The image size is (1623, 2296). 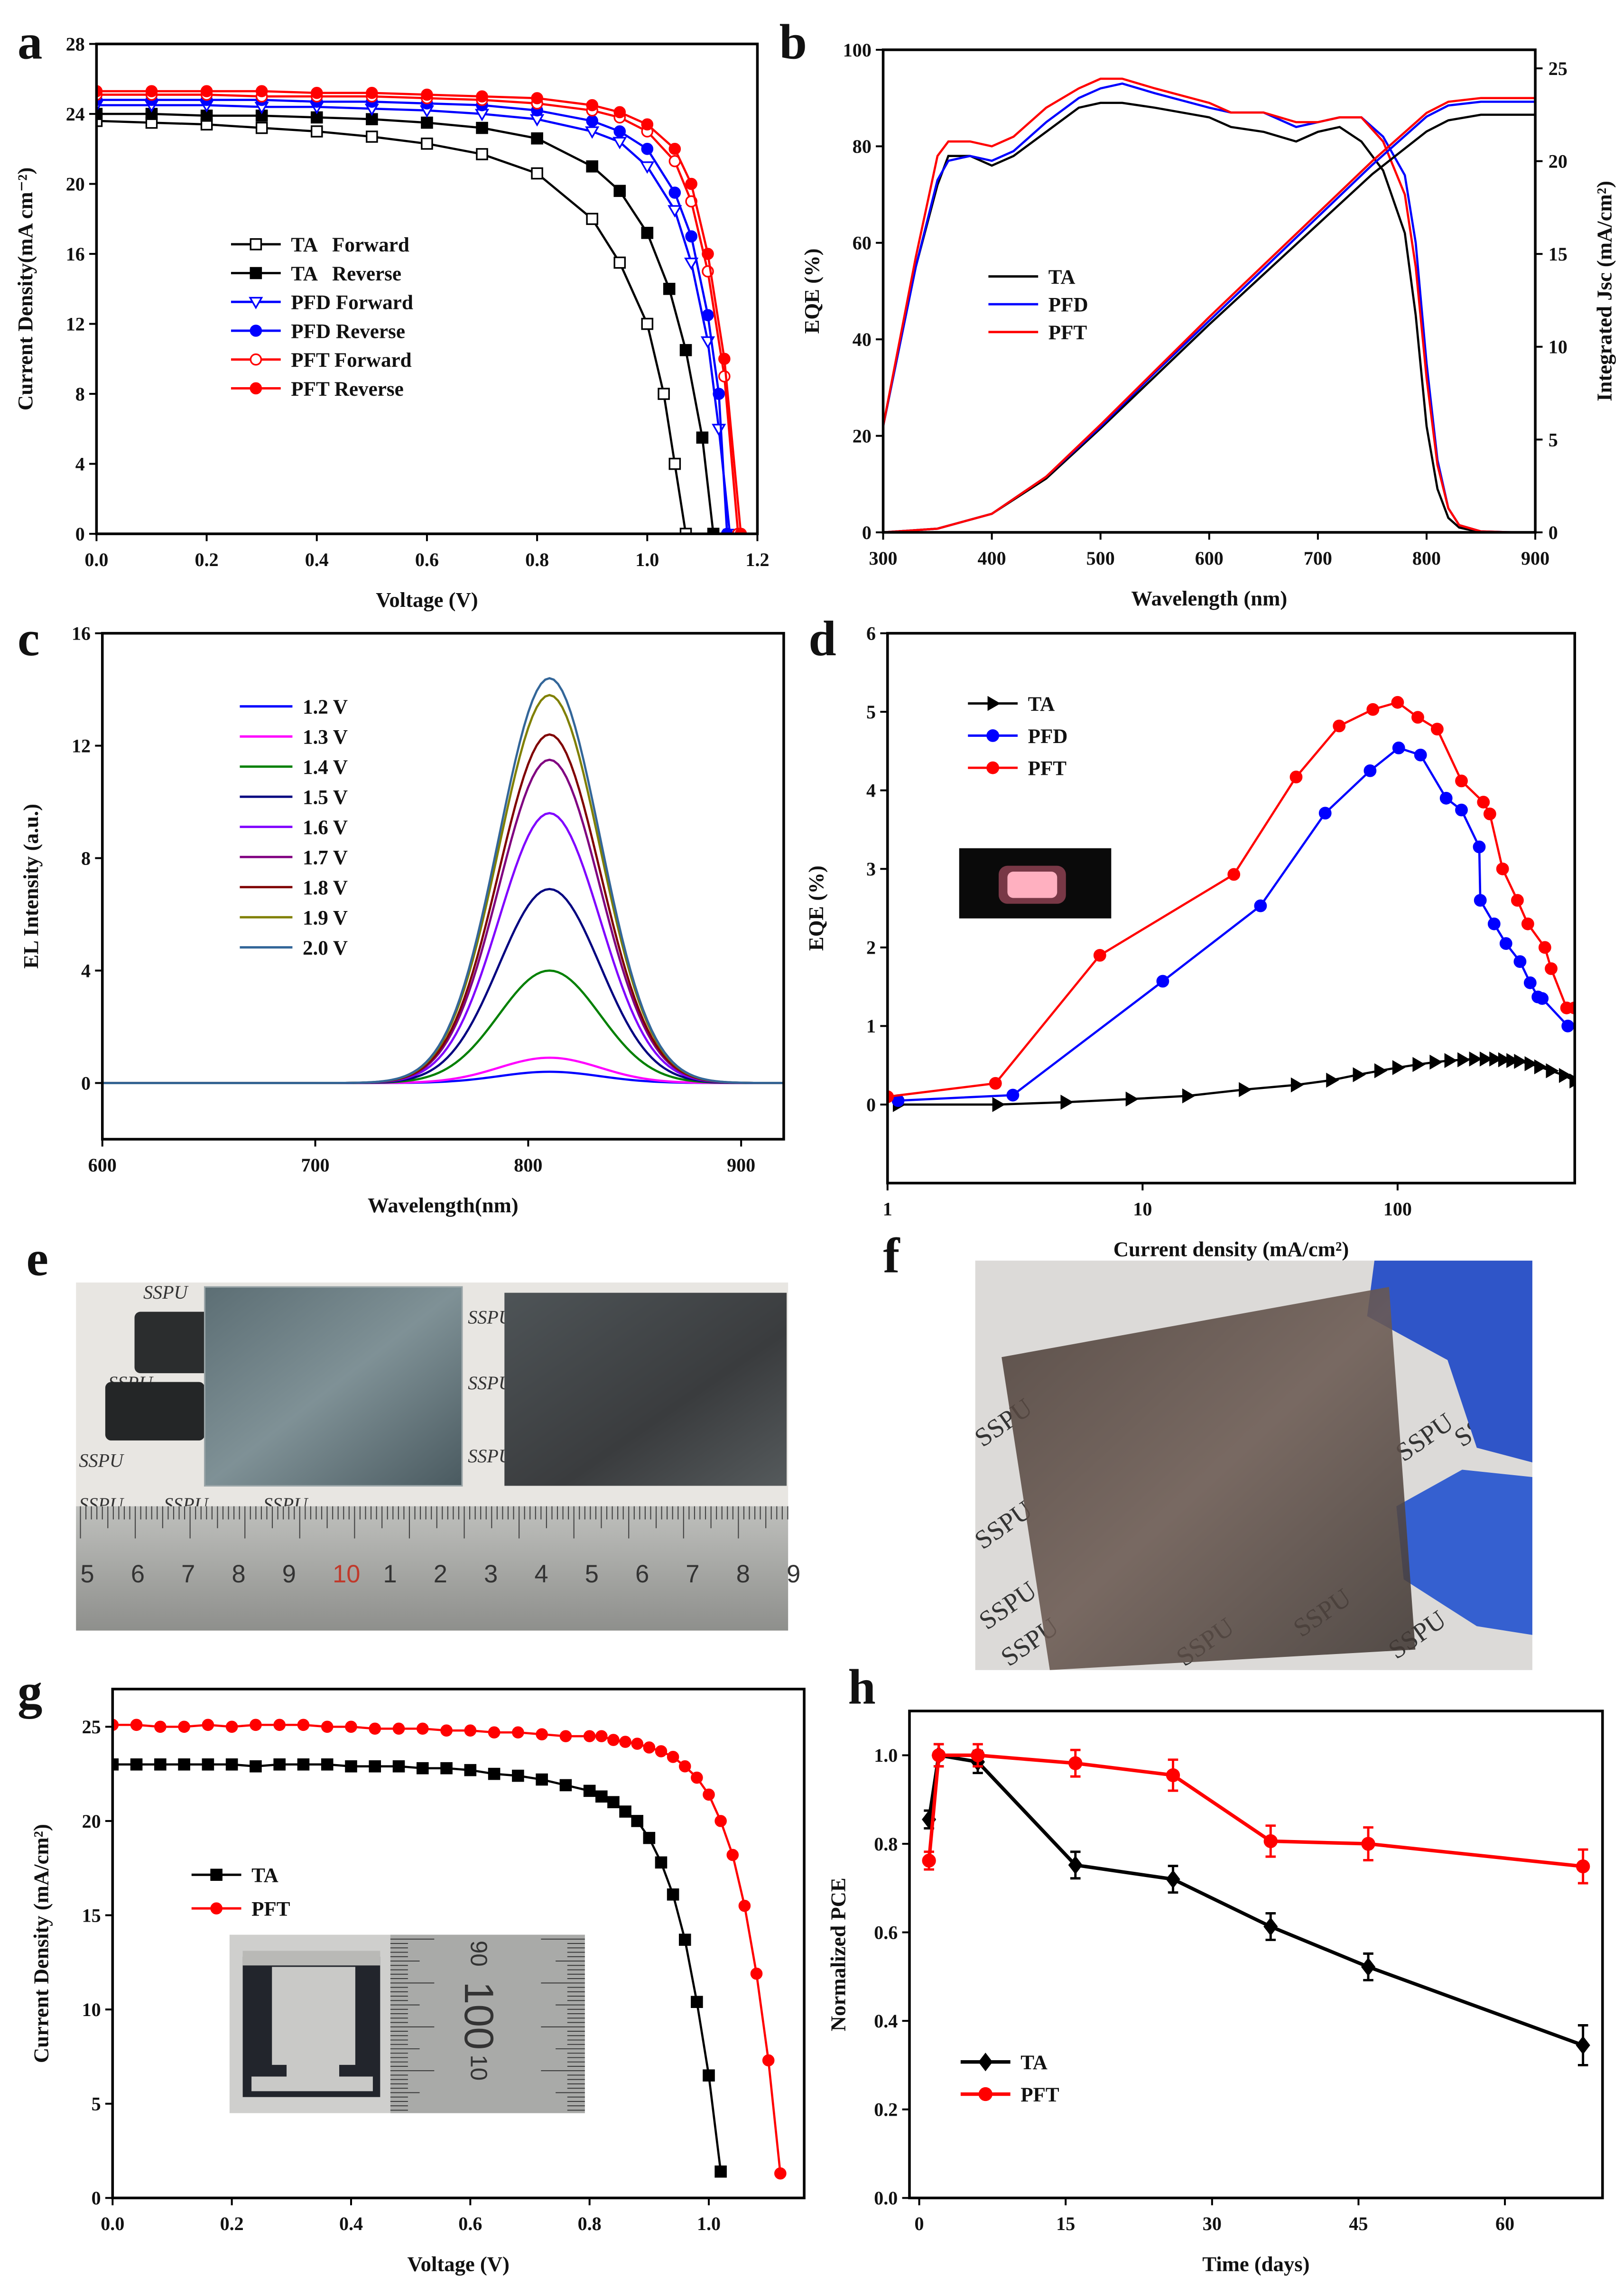 I want to click on legend-label: 1.7 V, so click(x=326, y=858).